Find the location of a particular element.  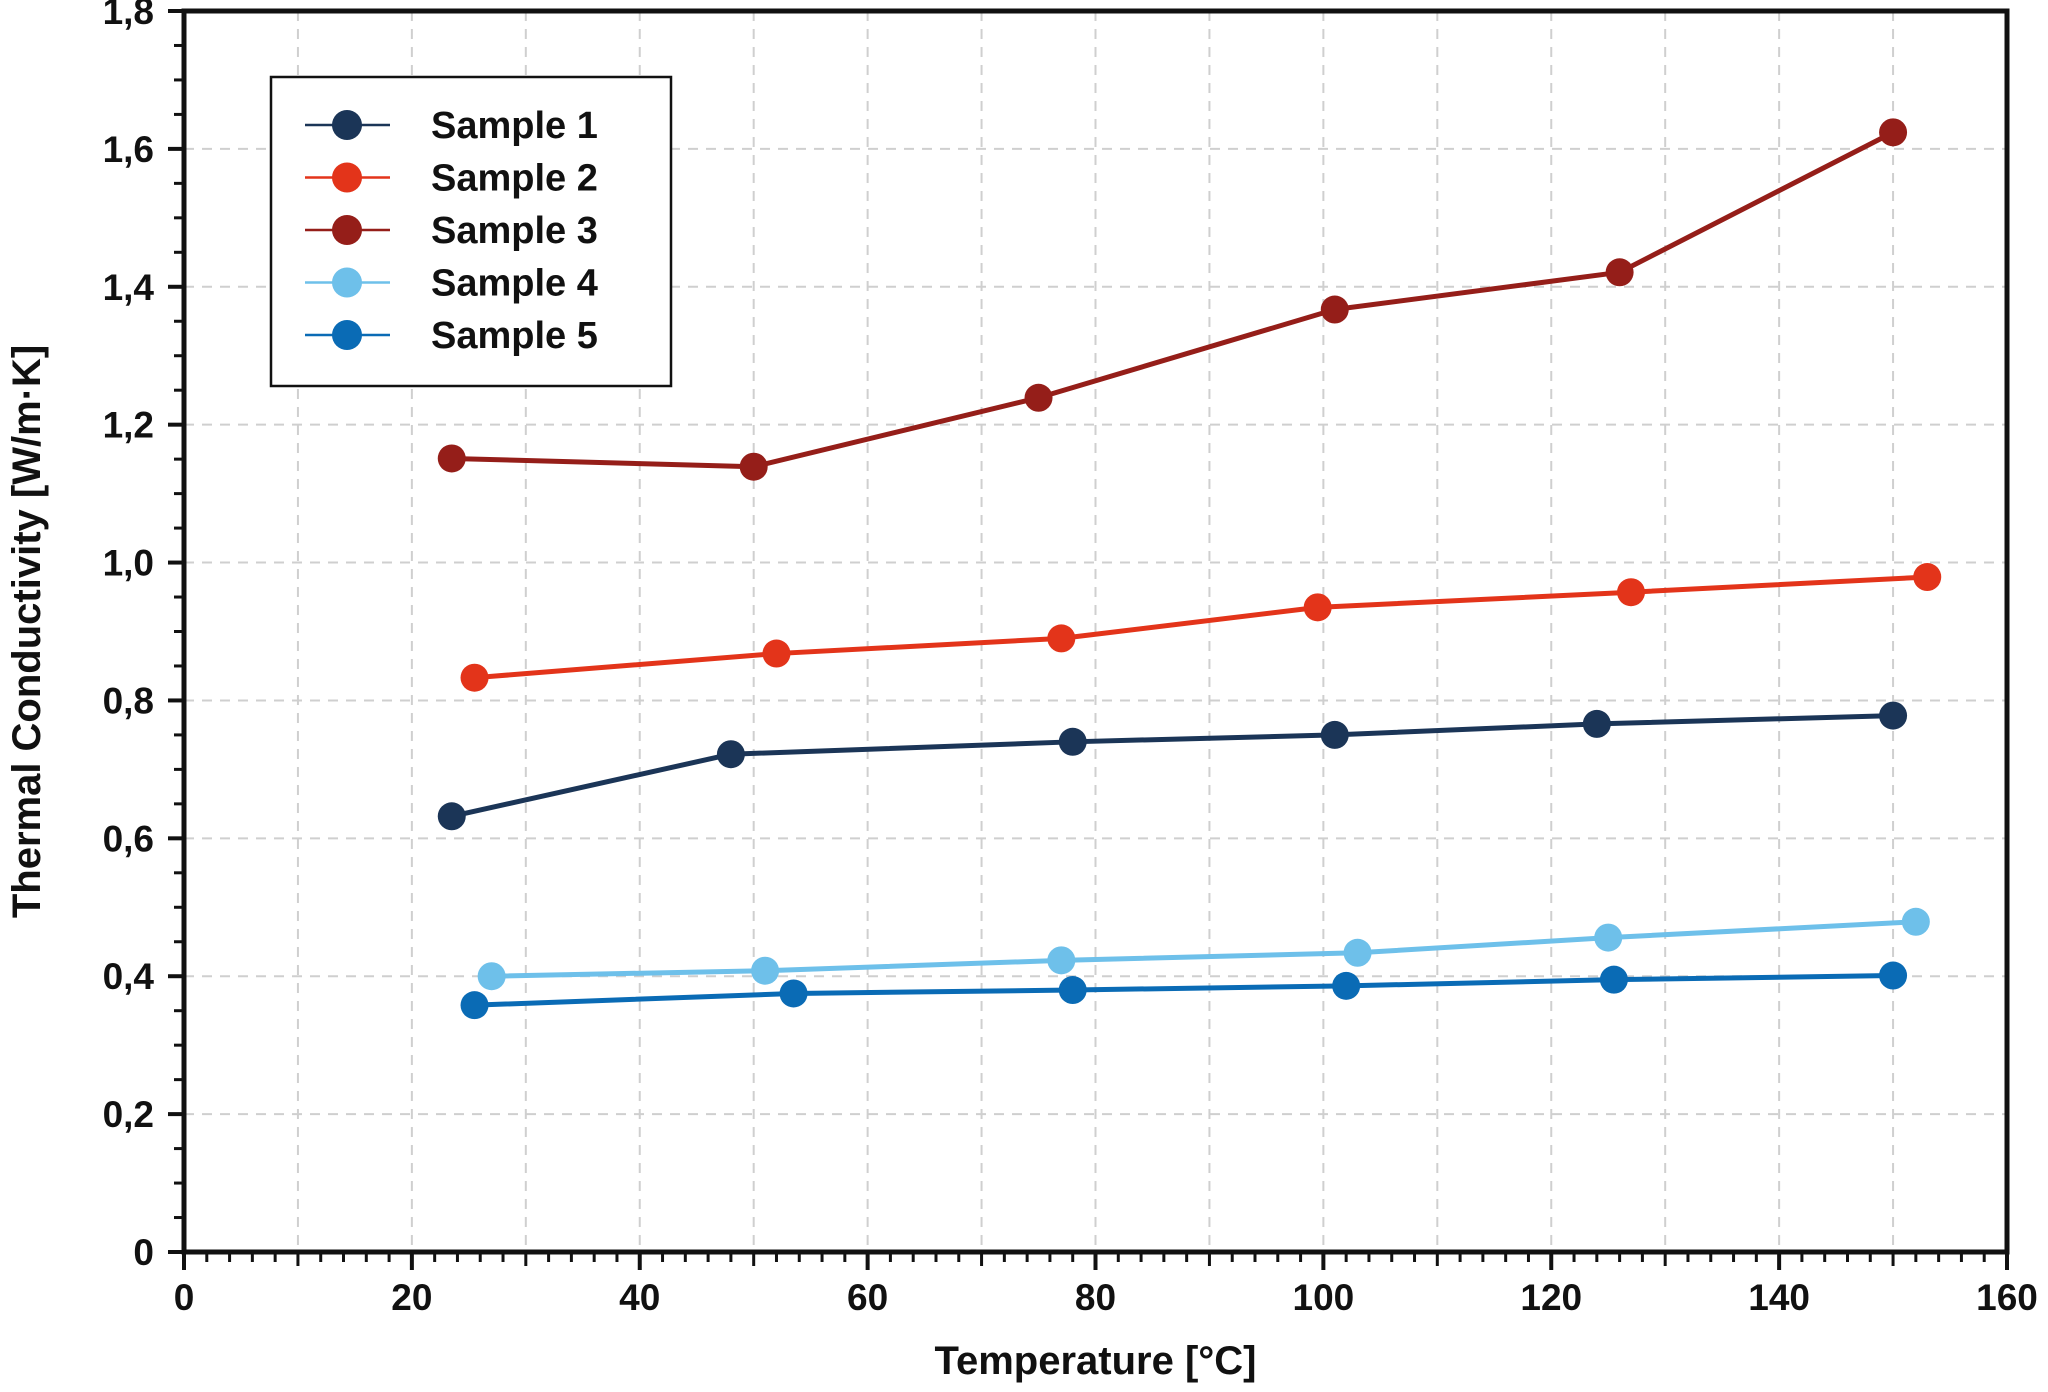

y-tick-label: 0,6 is located at coordinates (128, 838).